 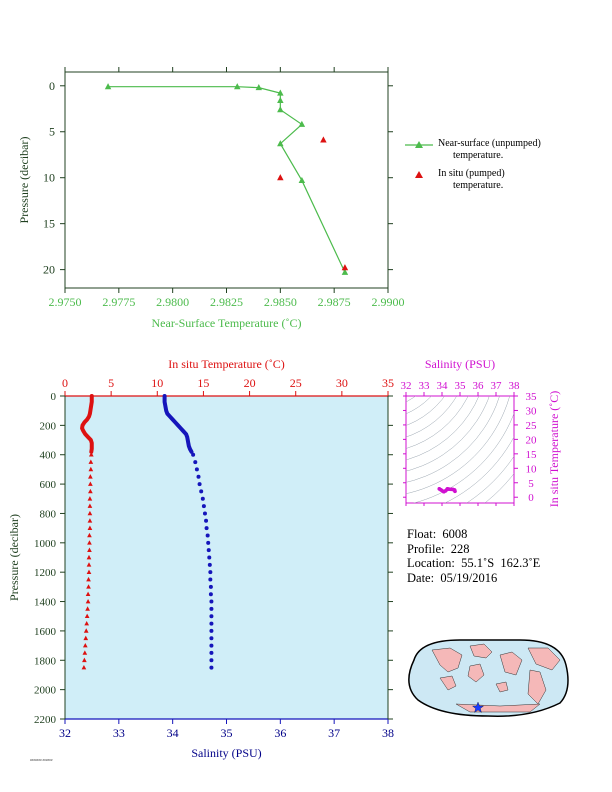 What do you see at coordinates (49, 178) in the screenshot?
I see `top-y-tick-label: 10` at bounding box center [49, 178].